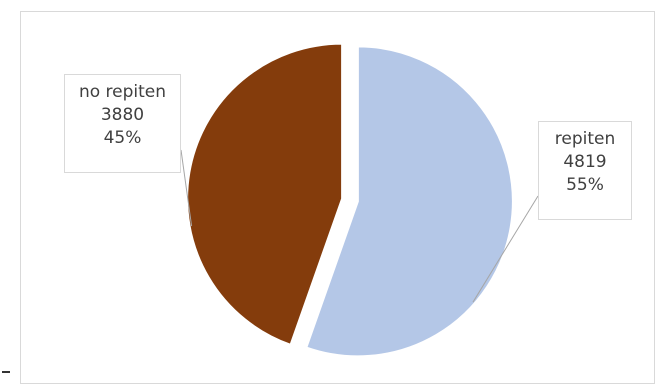 The image size is (657, 390). I want to click on data-label-repiten: repiten 4819 55%, so click(585, 170).